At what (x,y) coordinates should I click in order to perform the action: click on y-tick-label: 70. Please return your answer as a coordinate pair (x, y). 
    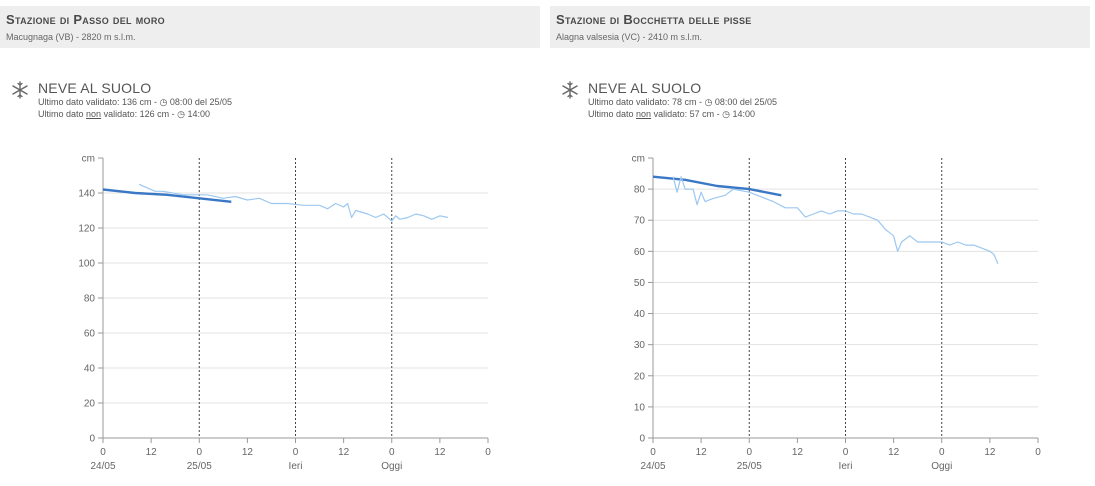
    Looking at the image, I should click on (640, 221).